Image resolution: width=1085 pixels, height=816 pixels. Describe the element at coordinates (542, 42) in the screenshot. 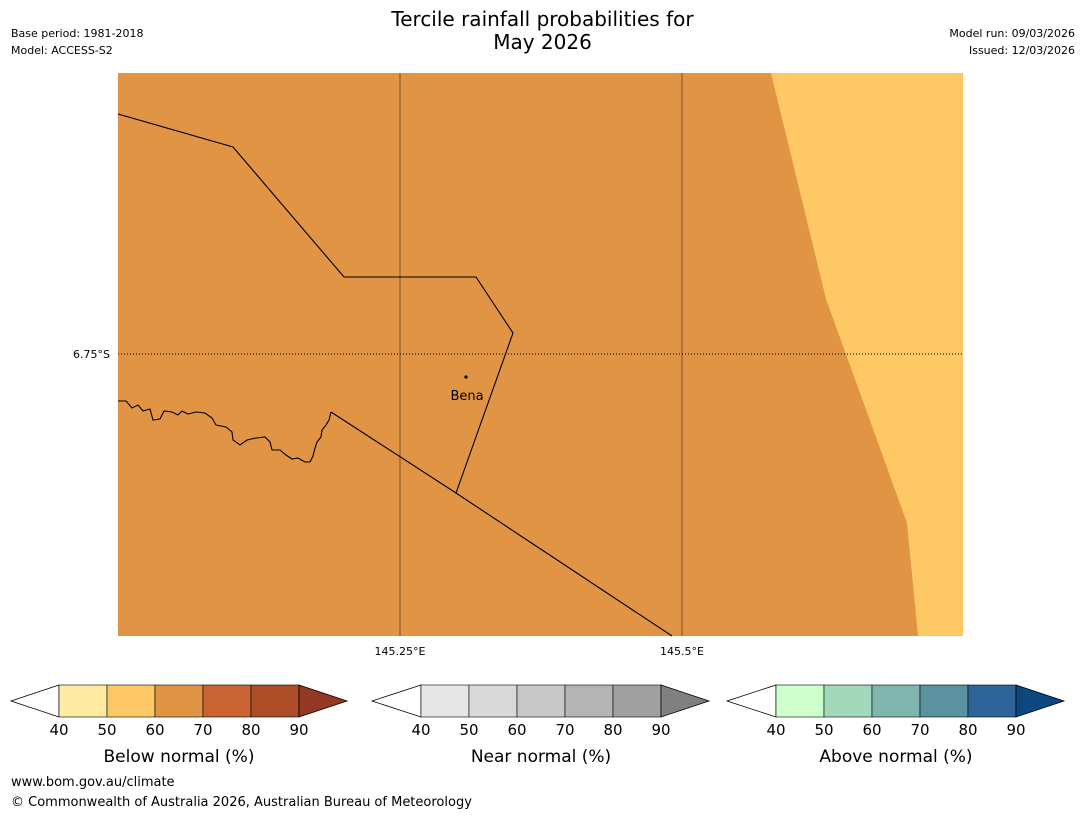

I see `title-line-2: May 2026` at that location.